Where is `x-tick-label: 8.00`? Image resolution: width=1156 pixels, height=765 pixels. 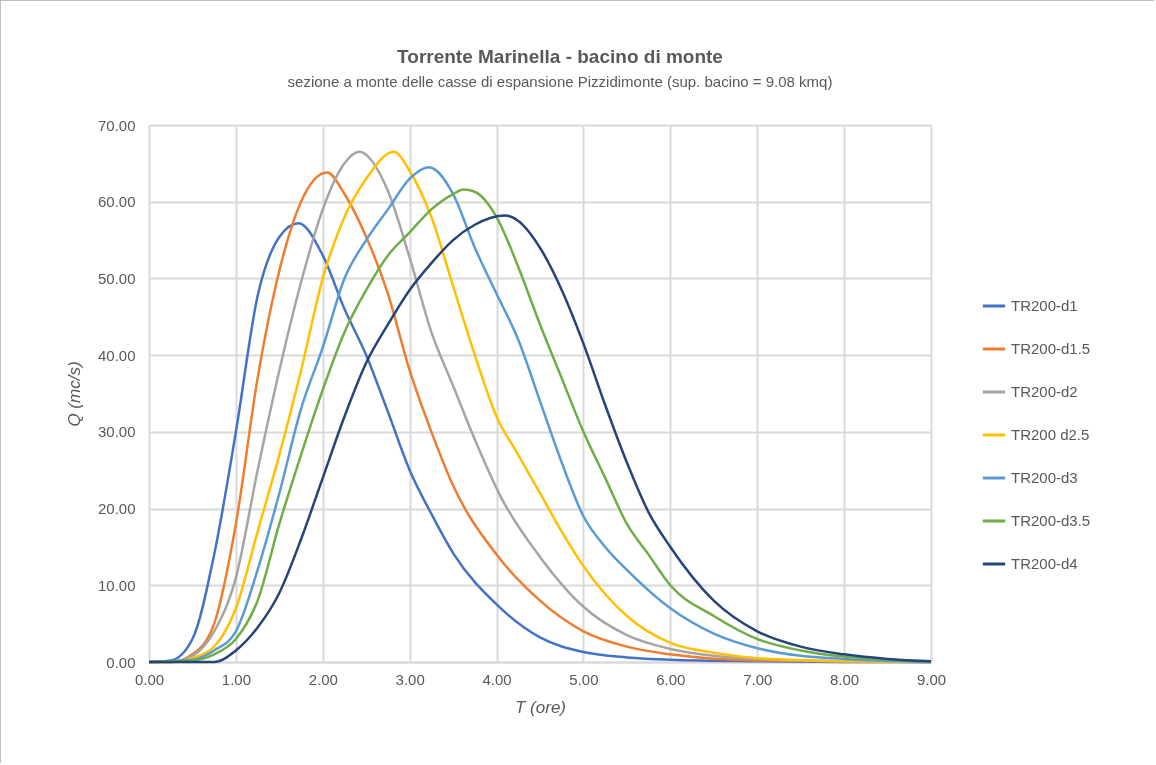
x-tick-label: 8.00 is located at coordinates (845, 679).